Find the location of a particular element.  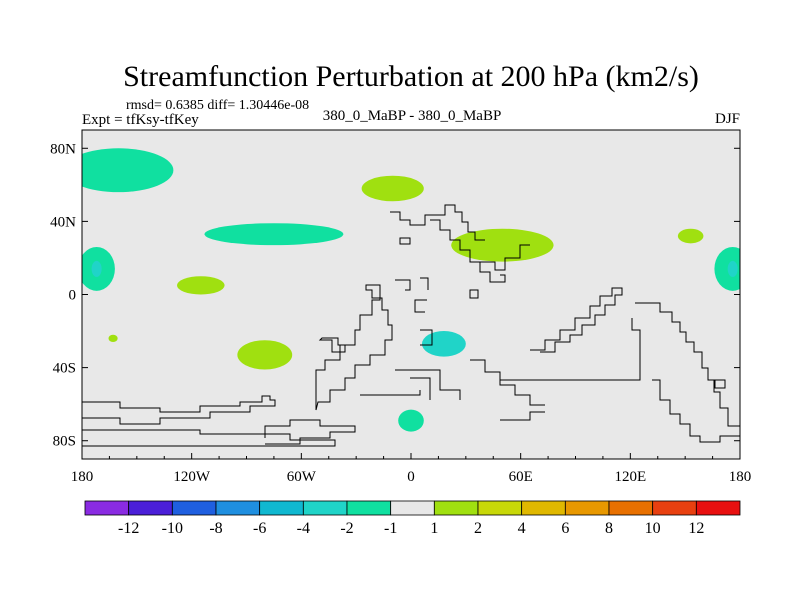

x-tick-label: 0 is located at coordinates (411, 477).